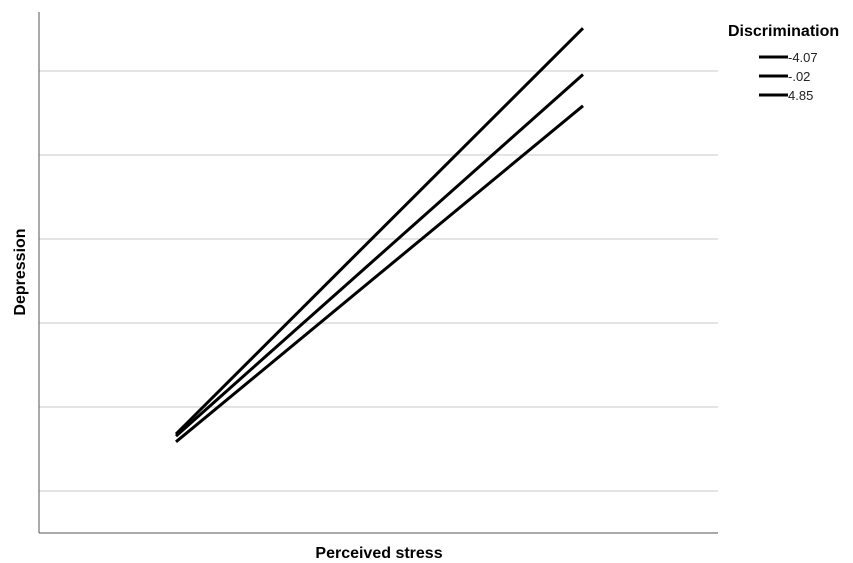 The height and width of the screenshot is (563, 853). I want to click on legend-item: 4.85, so click(786, 95).